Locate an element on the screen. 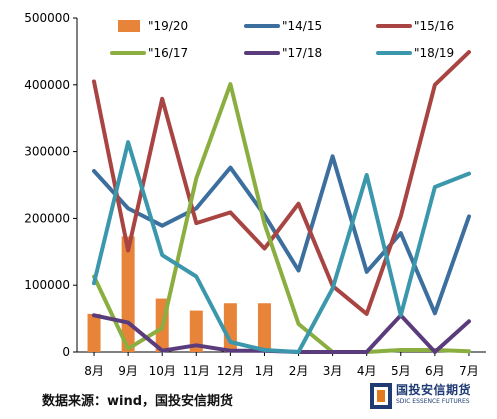  x-tick-label: 4月 is located at coordinates (367, 371).